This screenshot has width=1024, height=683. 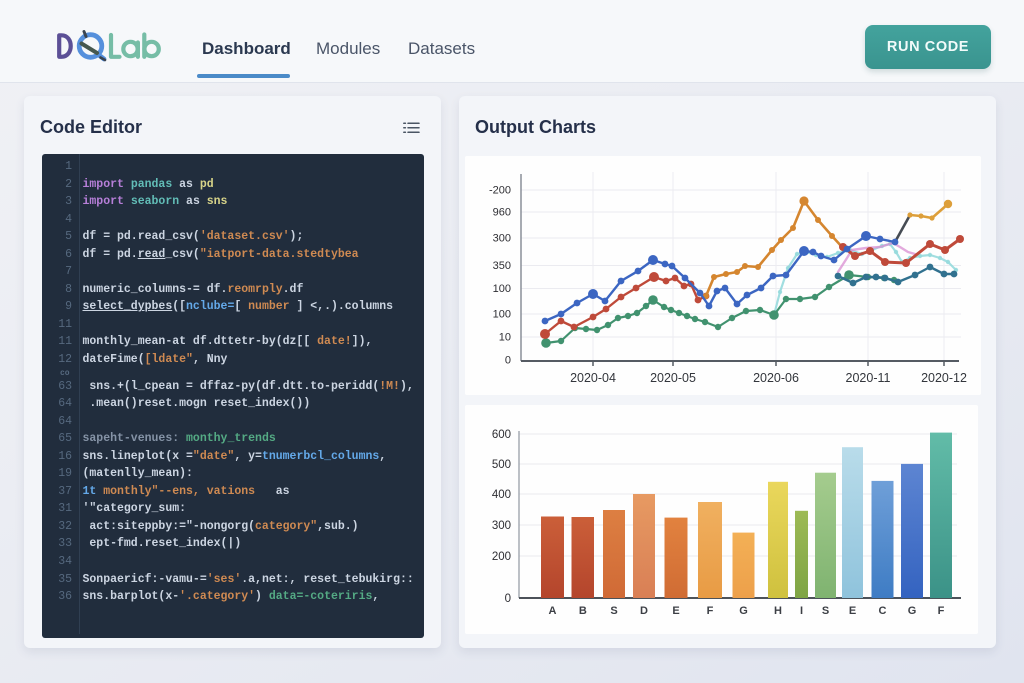 What do you see at coordinates (944, 378) in the screenshot?
I see `svg-text: 2020-12` at bounding box center [944, 378].